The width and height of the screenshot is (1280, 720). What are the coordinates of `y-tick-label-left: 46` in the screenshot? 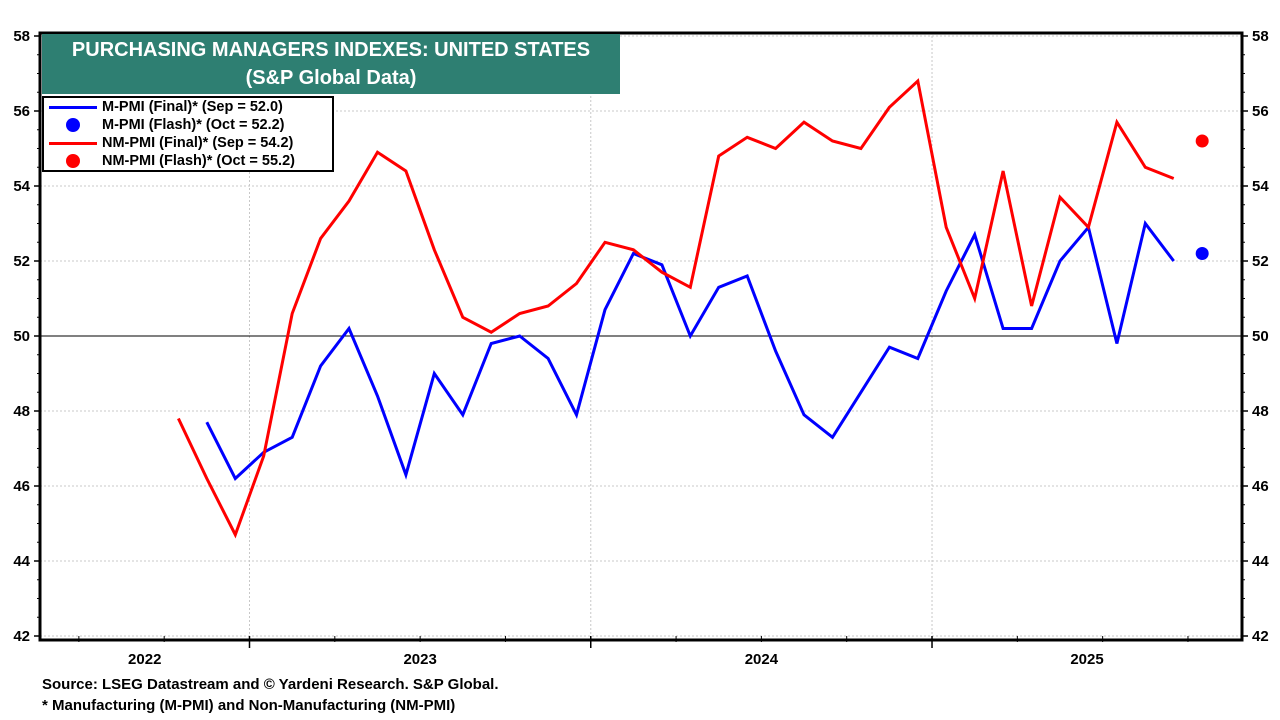 It's located at (21, 486).